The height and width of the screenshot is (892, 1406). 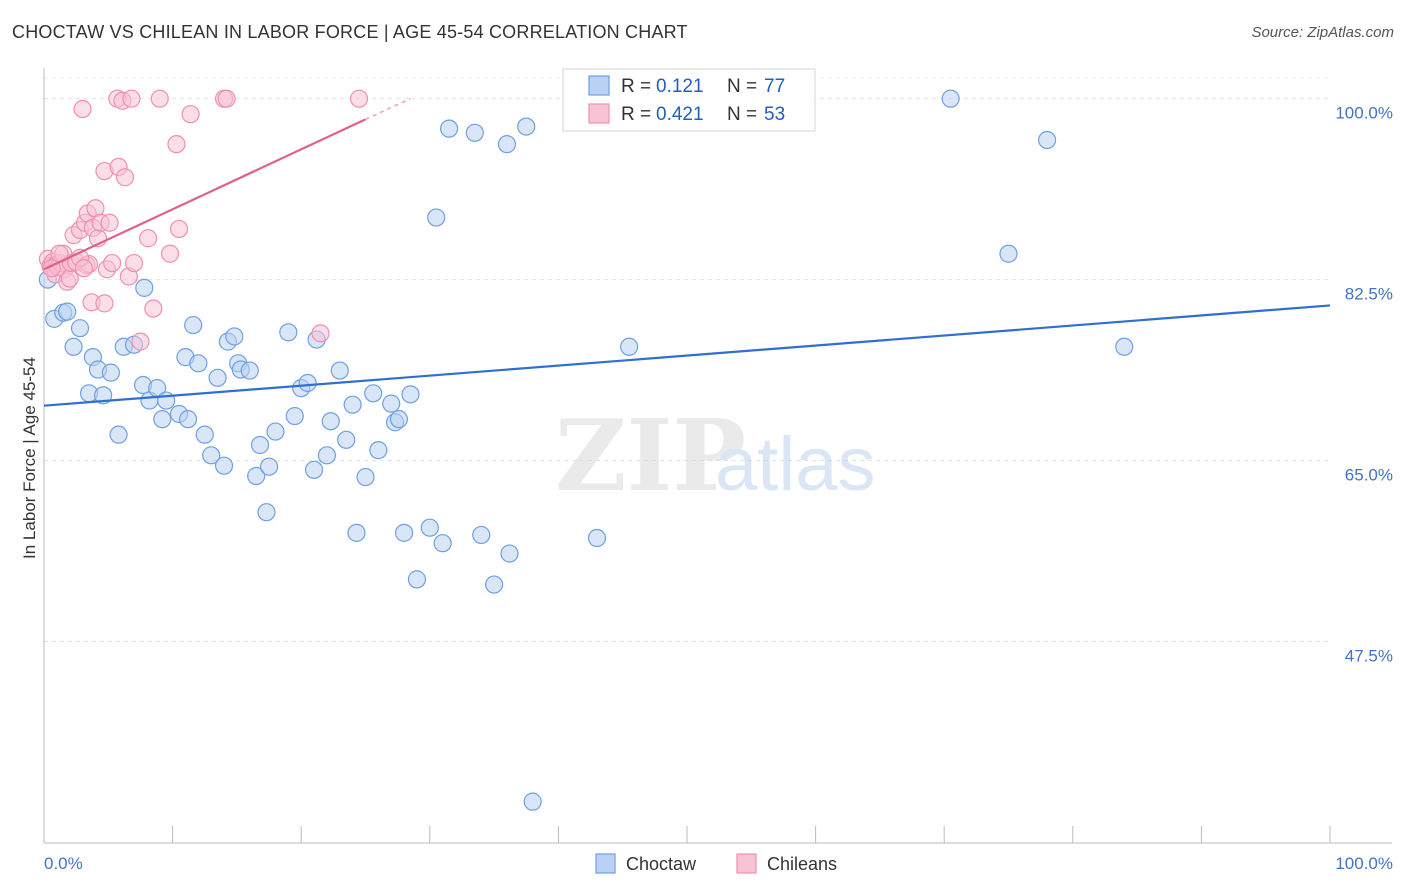 I want to click on bottom-legend: Choctaw Chileans, so click(x=716, y=863).